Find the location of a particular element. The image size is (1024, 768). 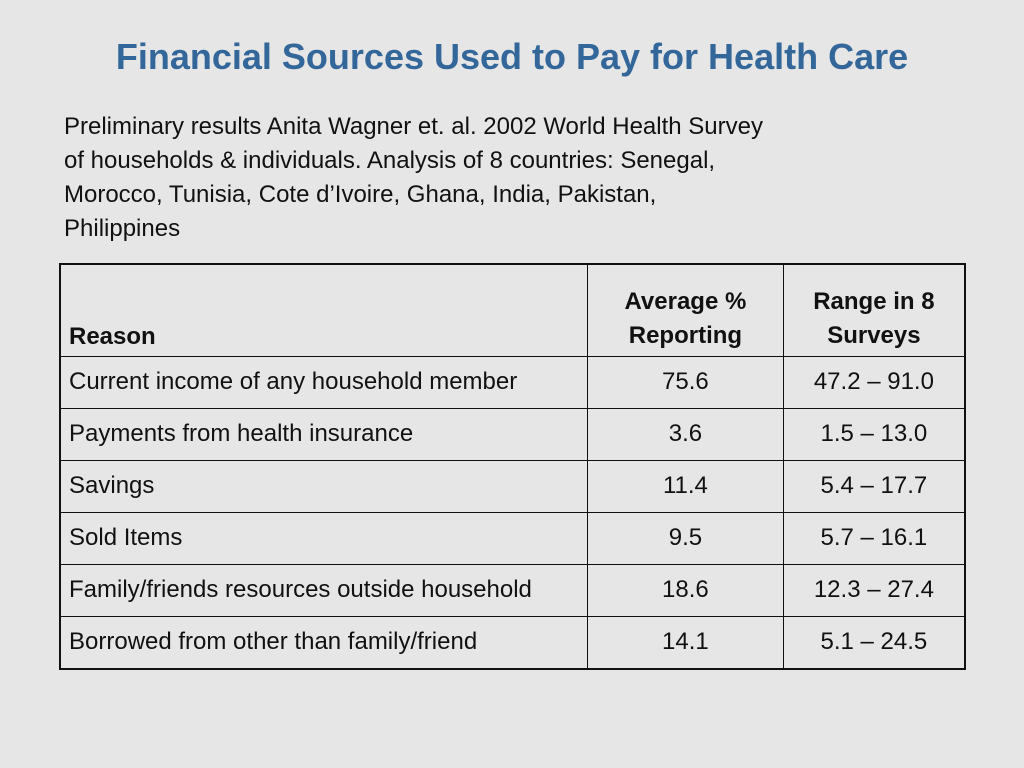

cell-average: 18.6 is located at coordinates (685, 590).